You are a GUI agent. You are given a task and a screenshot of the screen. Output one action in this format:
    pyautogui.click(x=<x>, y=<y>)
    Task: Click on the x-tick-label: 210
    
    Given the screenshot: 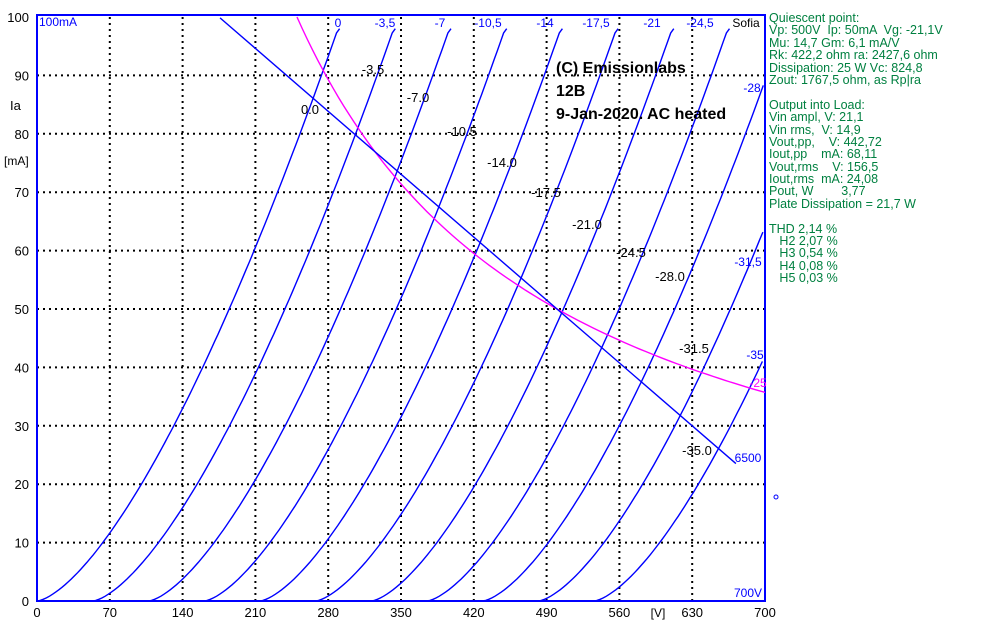 What is the action you would take?
    pyautogui.click(x=256, y=612)
    